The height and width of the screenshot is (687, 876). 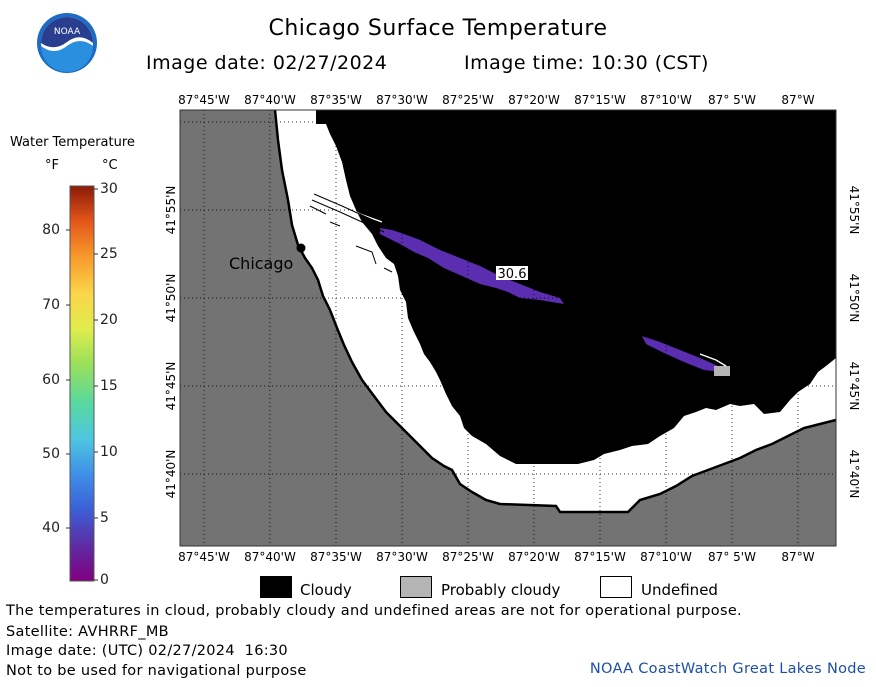 I want to click on cb-tick-c: 25, so click(x=109, y=254).